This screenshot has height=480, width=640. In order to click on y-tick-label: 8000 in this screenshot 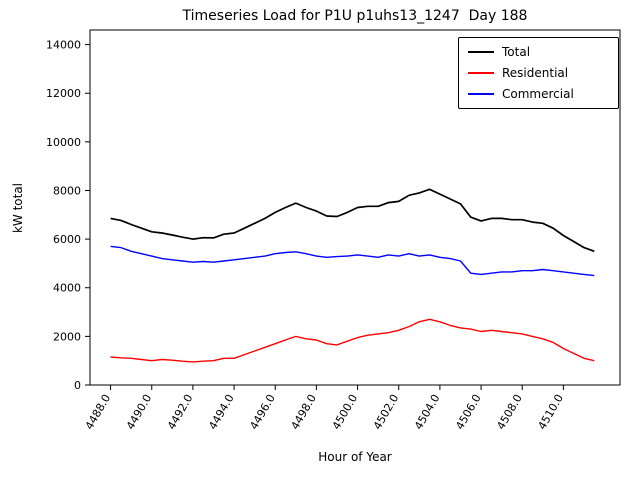, I will do `click(67, 190)`.